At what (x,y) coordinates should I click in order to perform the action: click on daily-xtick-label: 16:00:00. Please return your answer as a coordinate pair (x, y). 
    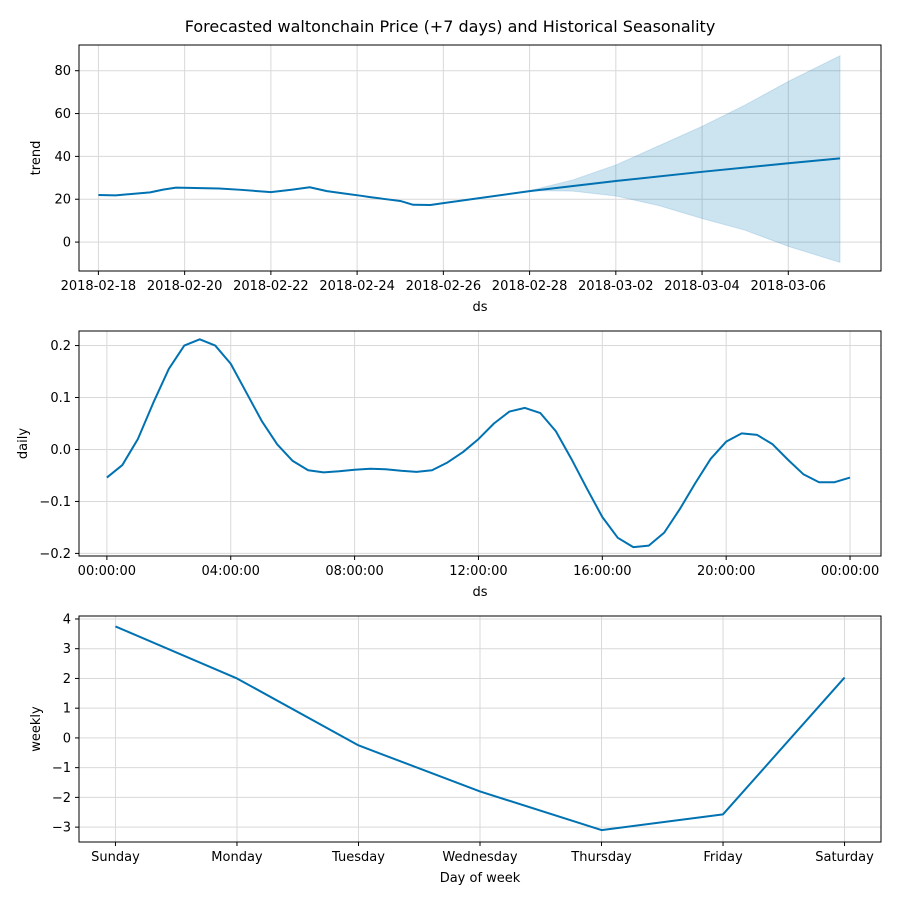
    Looking at the image, I should click on (602, 571).